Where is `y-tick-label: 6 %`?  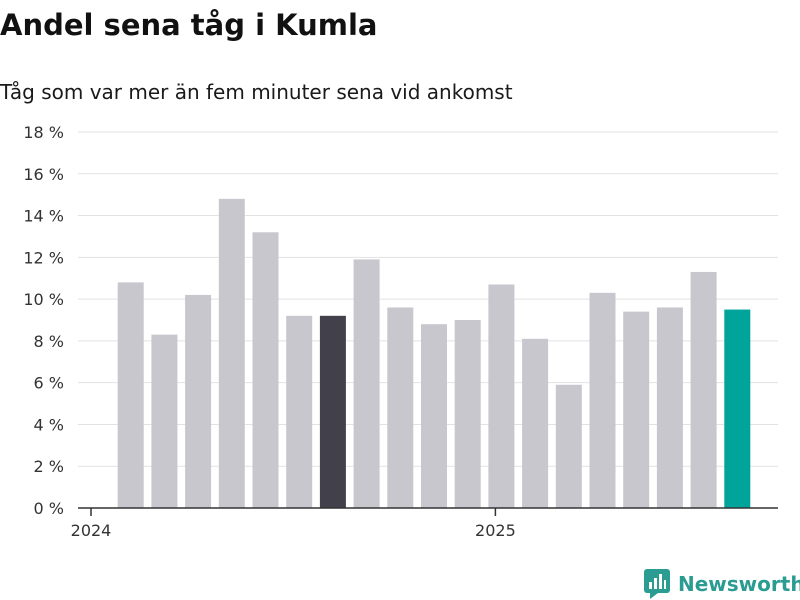
y-tick-label: 6 % is located at coordinates (49, 383).